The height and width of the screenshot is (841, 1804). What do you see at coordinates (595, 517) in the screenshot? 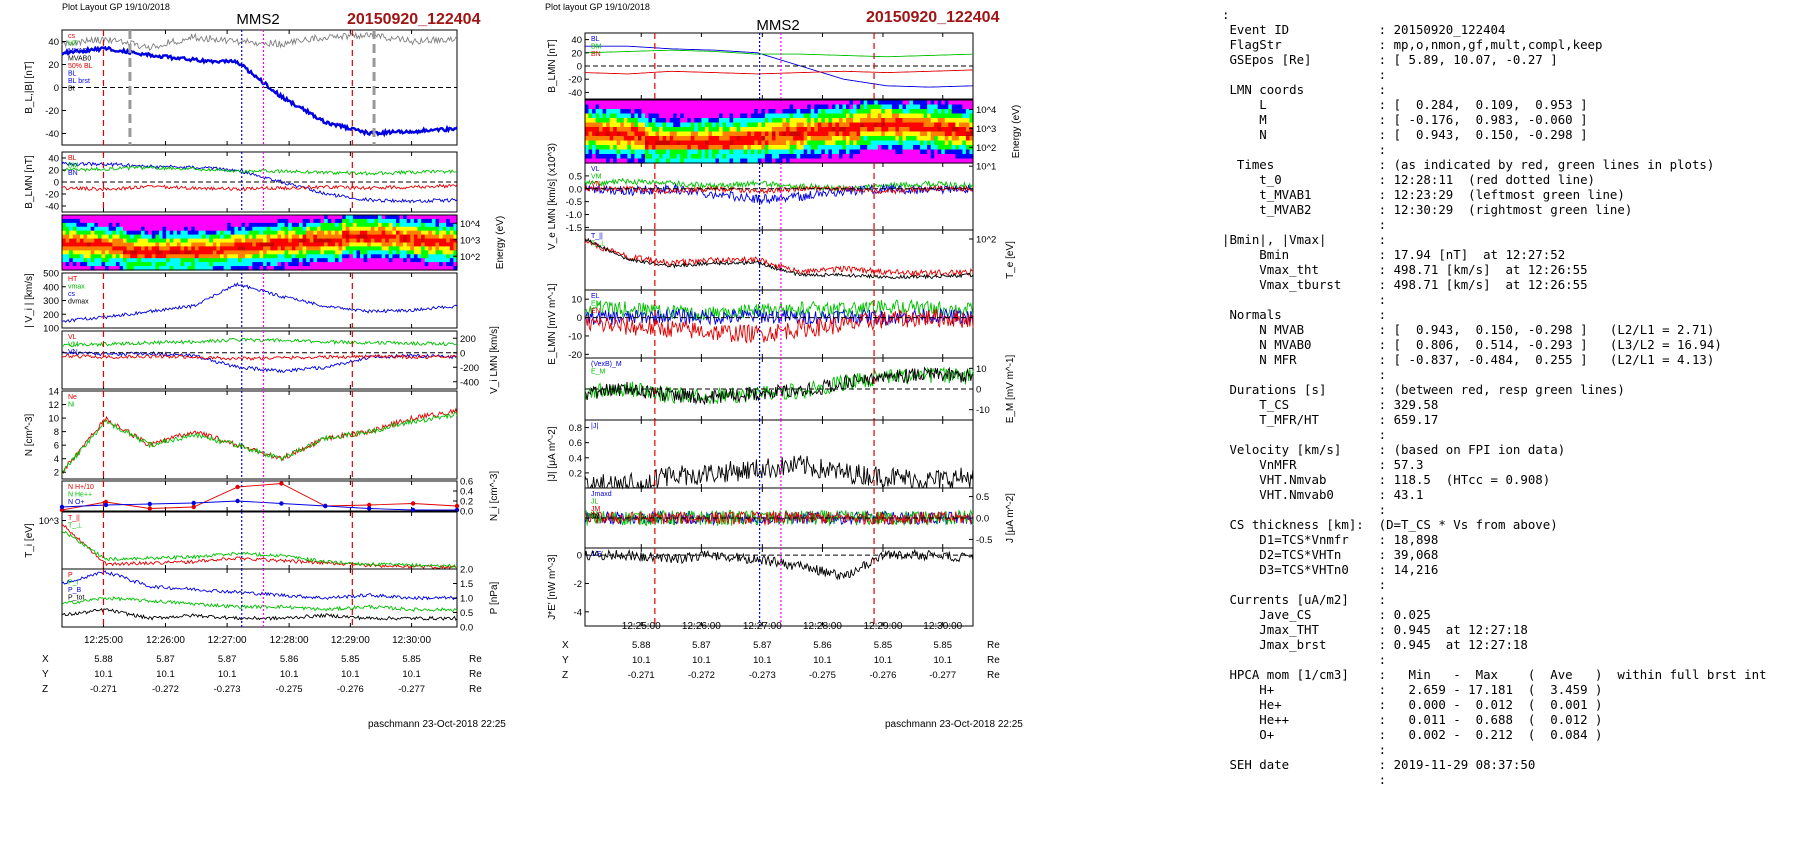
I see `legend-entry: JN` at bounding box center [595, 517].